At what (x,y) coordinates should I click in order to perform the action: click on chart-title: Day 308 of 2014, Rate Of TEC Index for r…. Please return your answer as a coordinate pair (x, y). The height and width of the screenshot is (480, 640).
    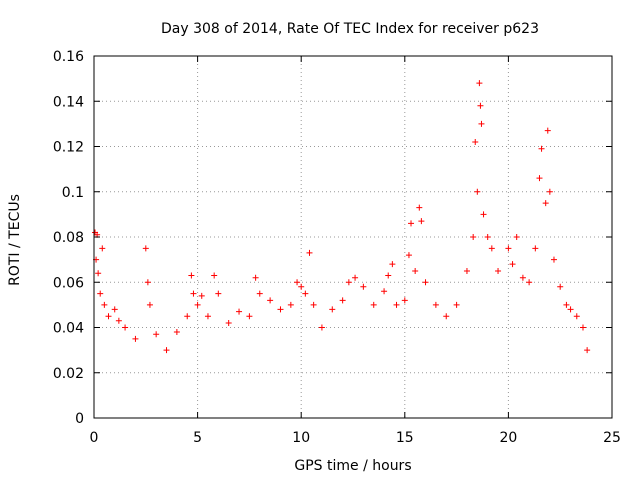
    Looking at the image, I should click on (350, 29).